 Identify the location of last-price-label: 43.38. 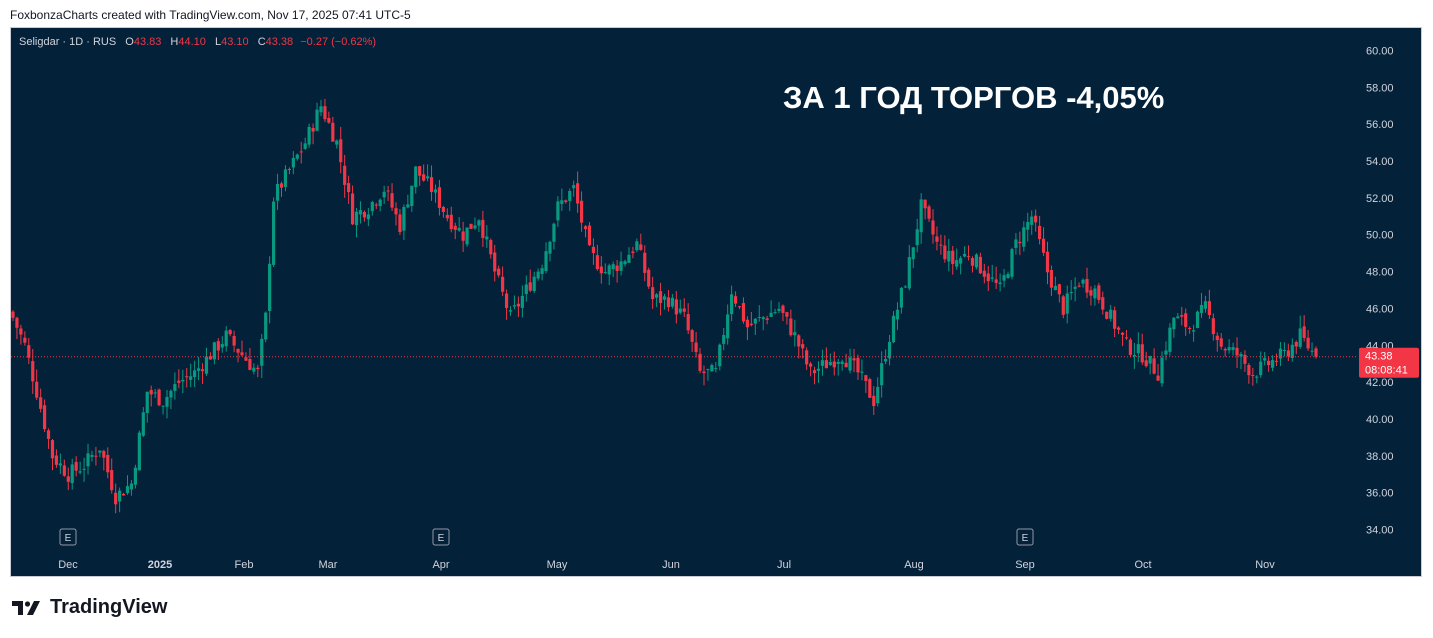
(1379, 357).